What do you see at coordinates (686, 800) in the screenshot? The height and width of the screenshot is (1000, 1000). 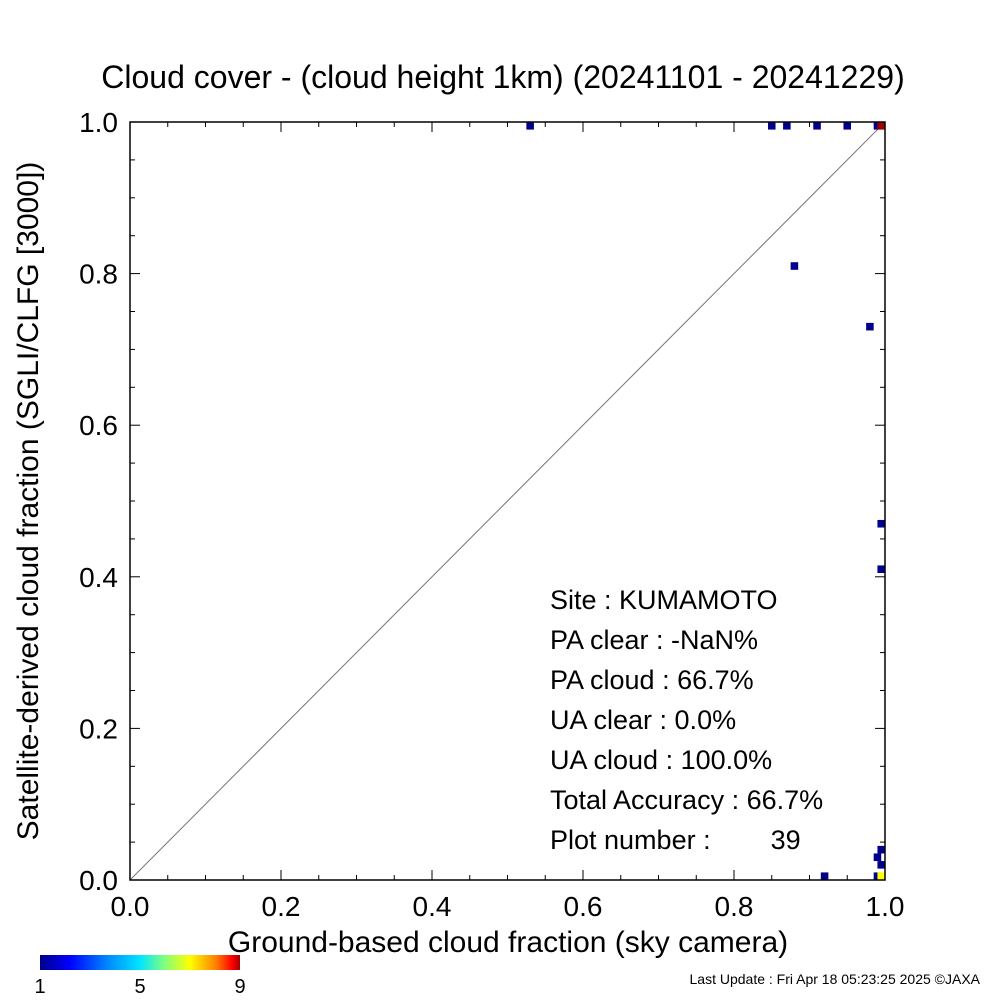 I see `stat-total-accuracy: Total Accuracy : 66.7%` at bounding box center [686, 800].